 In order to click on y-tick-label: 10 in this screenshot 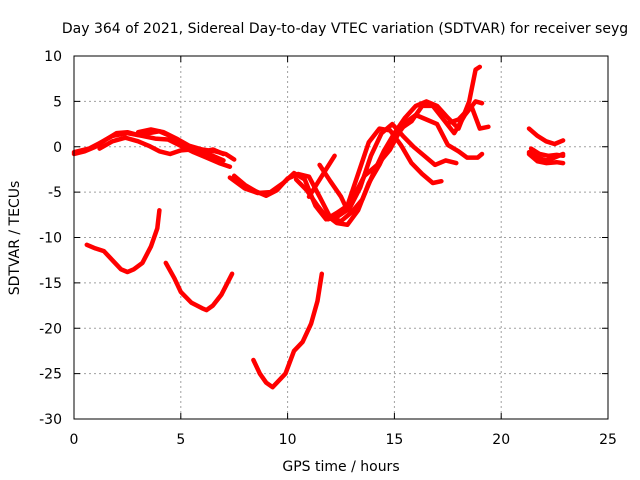, I will do `click(53, 57)`.